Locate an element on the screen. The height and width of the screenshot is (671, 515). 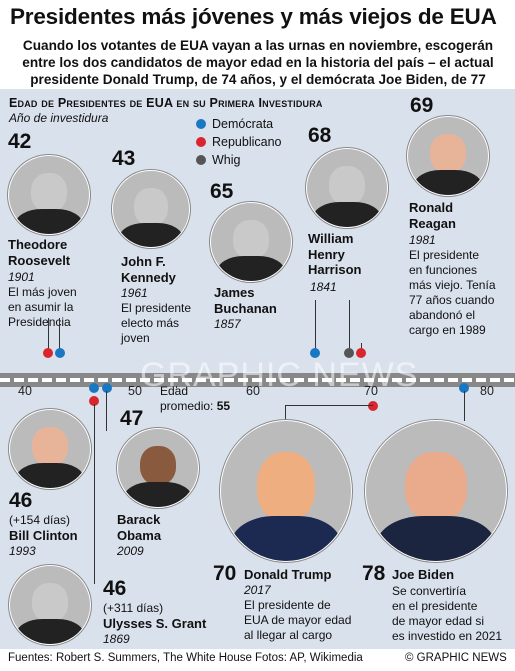
name-biden: Joe Biden is located at coordinates (423, 574).